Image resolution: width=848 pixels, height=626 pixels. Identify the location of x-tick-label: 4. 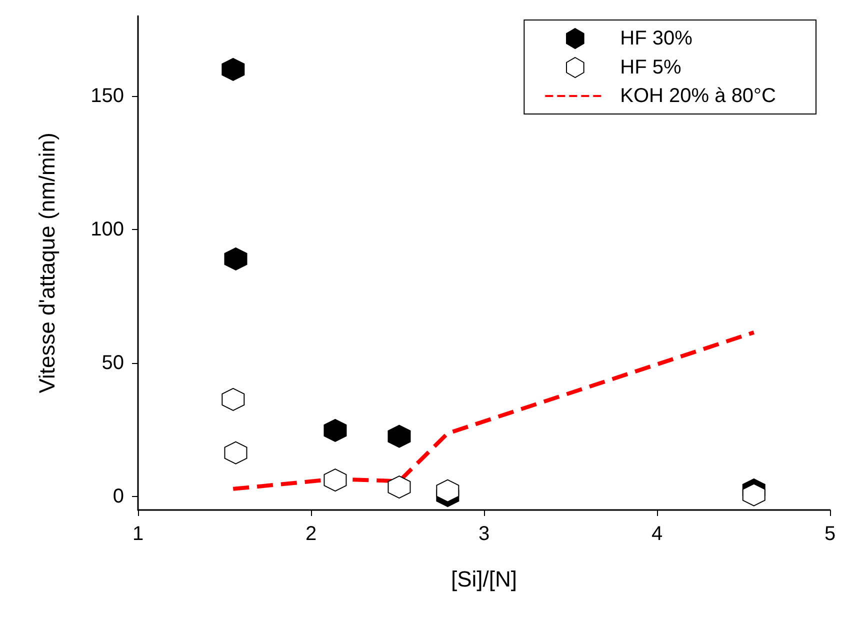
(657, 534).